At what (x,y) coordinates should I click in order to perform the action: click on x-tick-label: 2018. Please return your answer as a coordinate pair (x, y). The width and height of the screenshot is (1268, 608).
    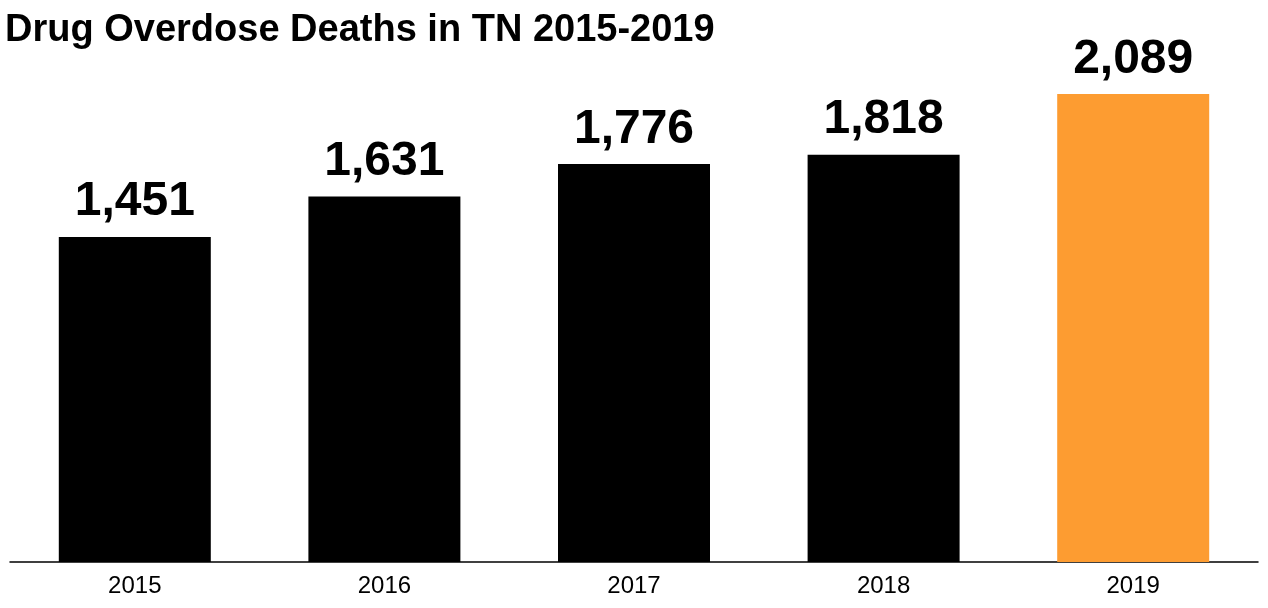
    Looking at the image, I should click on (883, 584).